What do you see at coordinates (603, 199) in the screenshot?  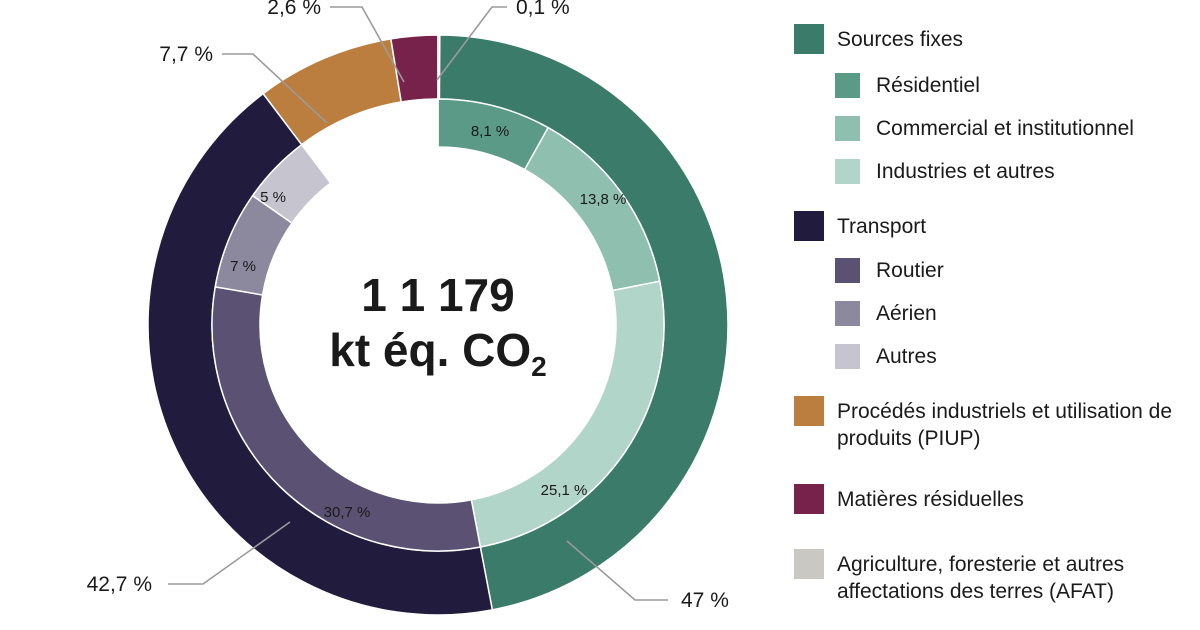 I see `inner-label-commercial: 13,8 %` at bounding box center [603, 199].